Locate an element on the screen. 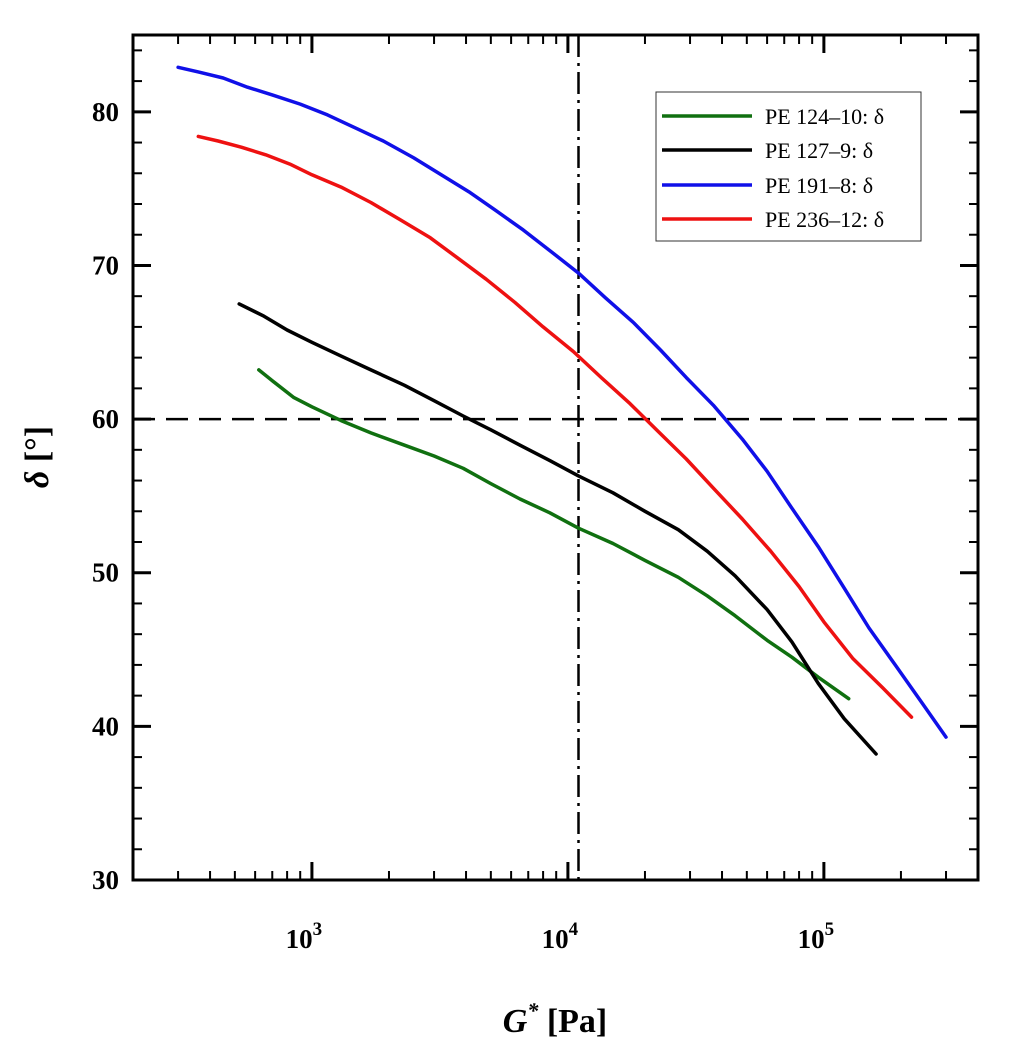 Image resolution: width=1016 pixels, height=1056 pixels. x-tick-label: 10³ is located at coordinates (304, 936).